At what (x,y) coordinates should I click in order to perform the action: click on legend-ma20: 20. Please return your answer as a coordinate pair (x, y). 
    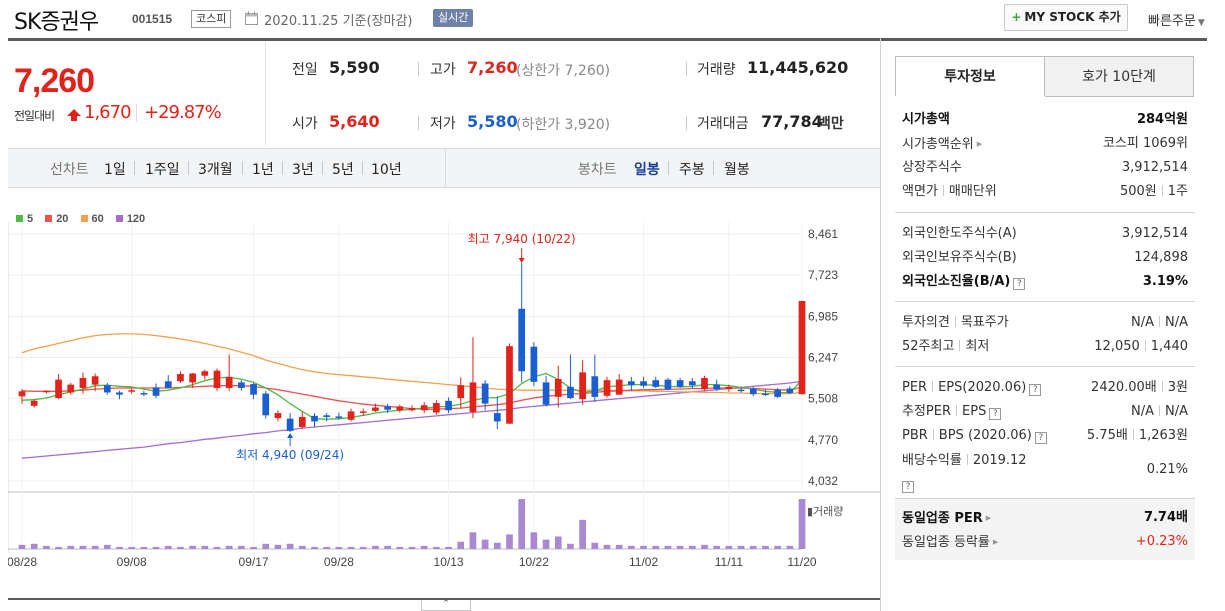
    Looking at the image, I should click on (56, 219).